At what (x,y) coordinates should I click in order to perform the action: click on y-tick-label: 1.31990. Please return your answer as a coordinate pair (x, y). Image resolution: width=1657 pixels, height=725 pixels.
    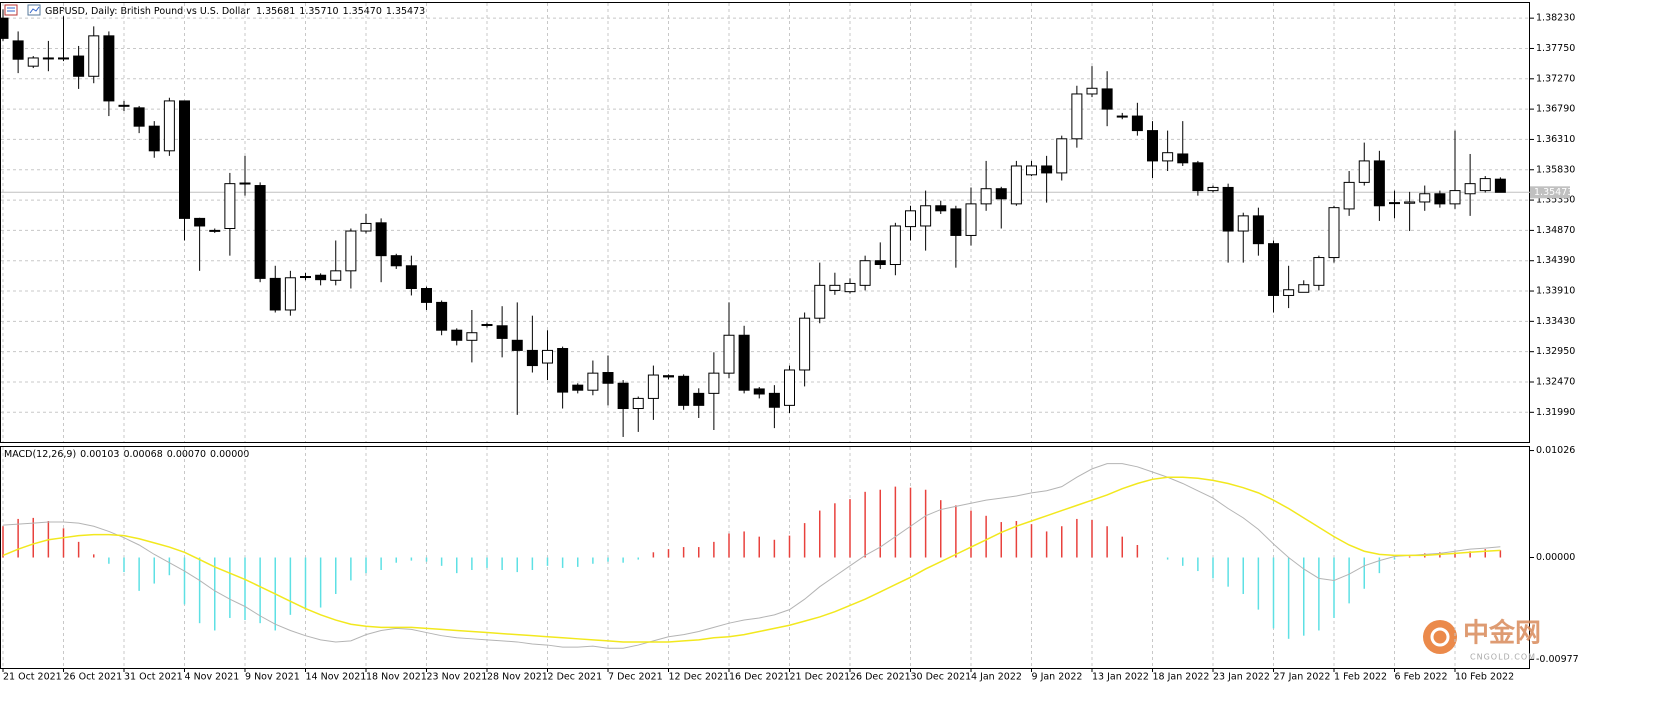
    Looking at the image, I should click on (1555, 412).